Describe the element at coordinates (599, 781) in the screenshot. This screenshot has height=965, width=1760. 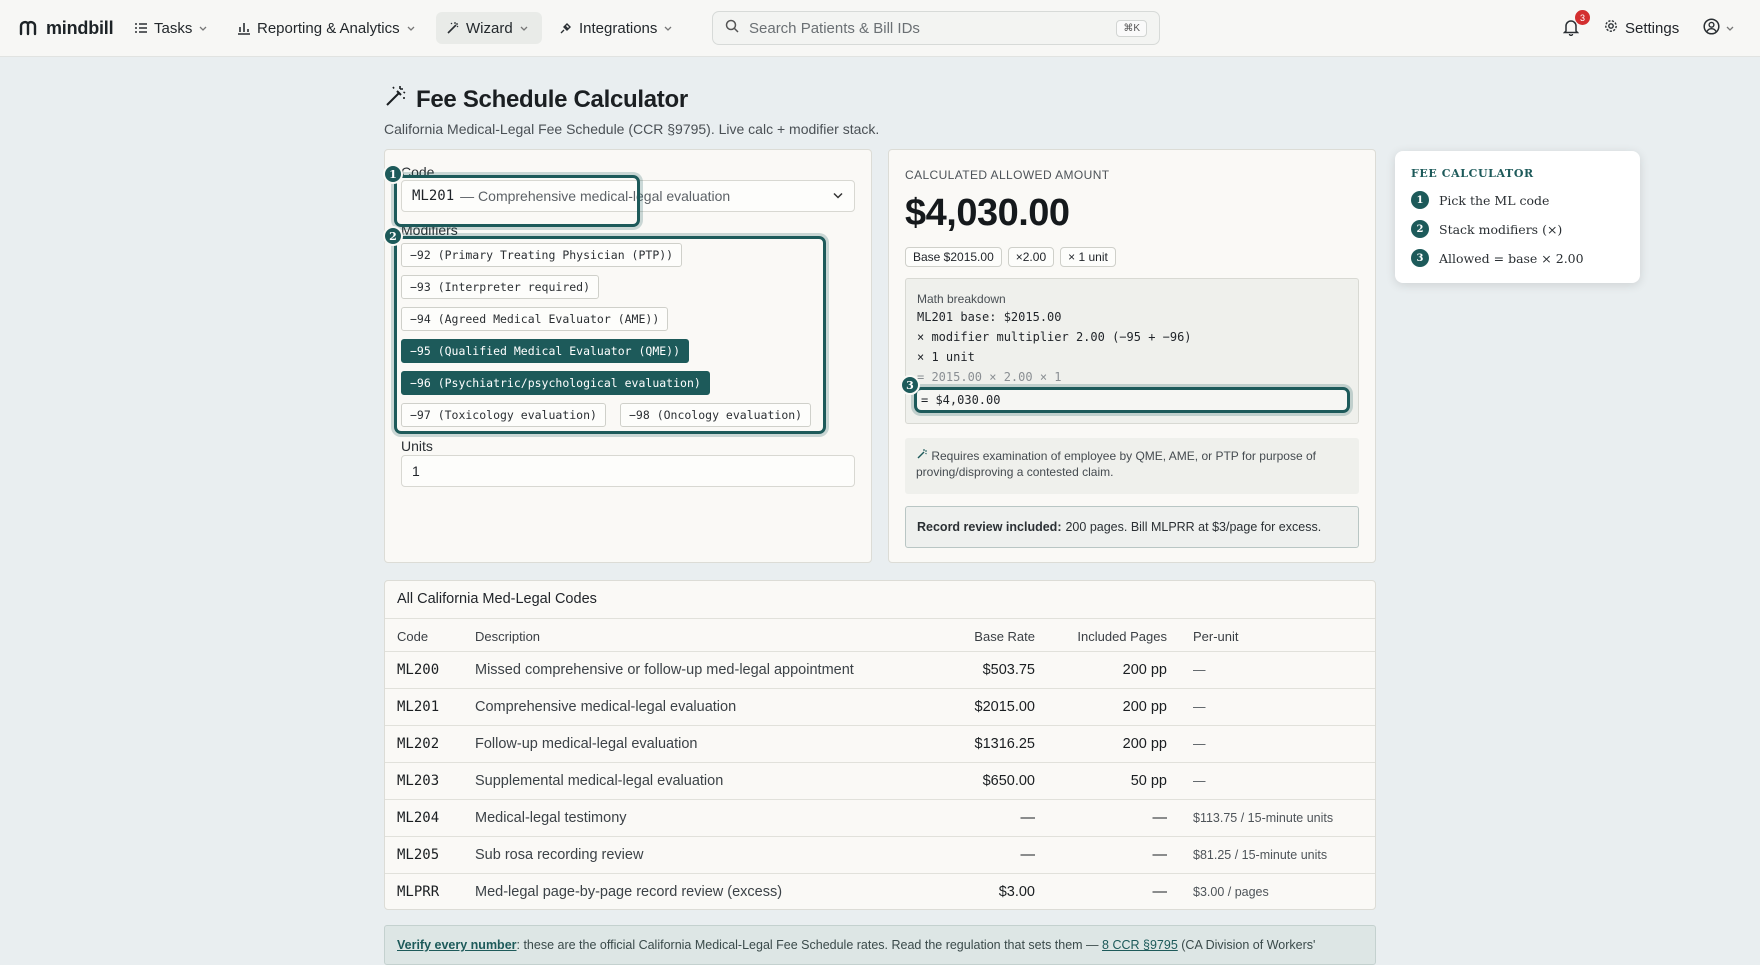
I see `cell-description: Supplemental medical-legal evaluation` at that location.